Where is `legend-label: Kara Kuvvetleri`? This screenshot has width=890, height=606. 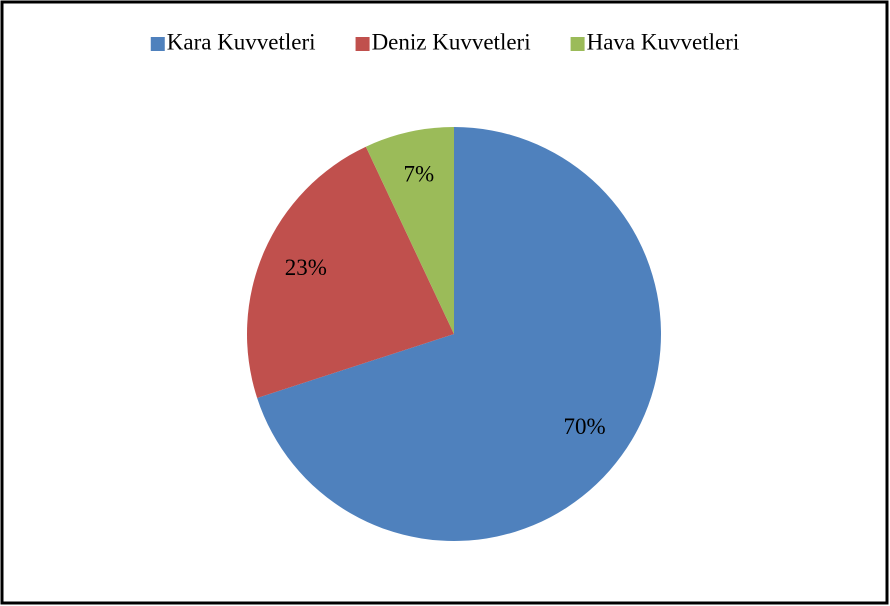 legend-label: Kara Kuvvetleri is located at coordinates (241, 41).